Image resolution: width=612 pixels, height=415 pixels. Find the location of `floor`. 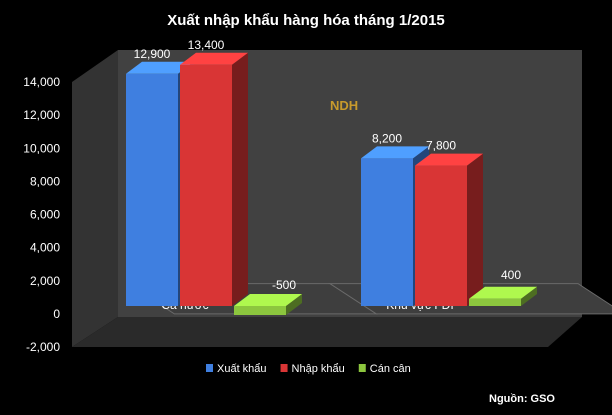

floor is located at coordinates (327, 332).